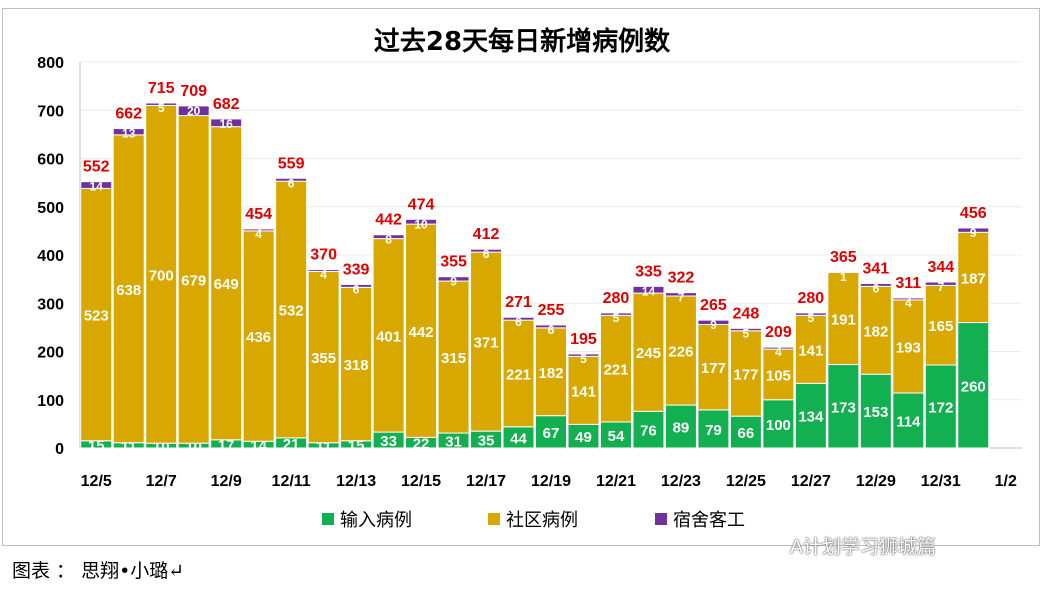  I want to click on total-label: 370, so click(323, 254).